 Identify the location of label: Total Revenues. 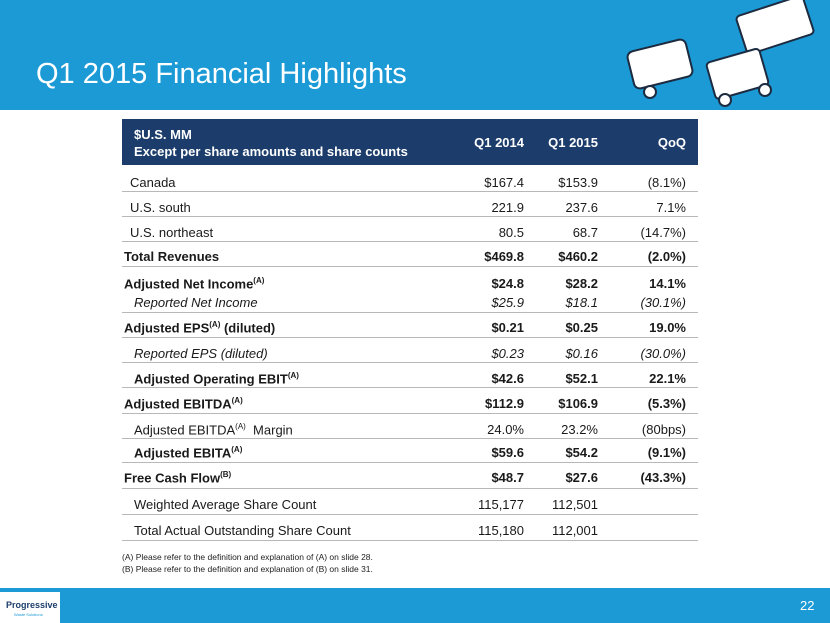
(172, 256).